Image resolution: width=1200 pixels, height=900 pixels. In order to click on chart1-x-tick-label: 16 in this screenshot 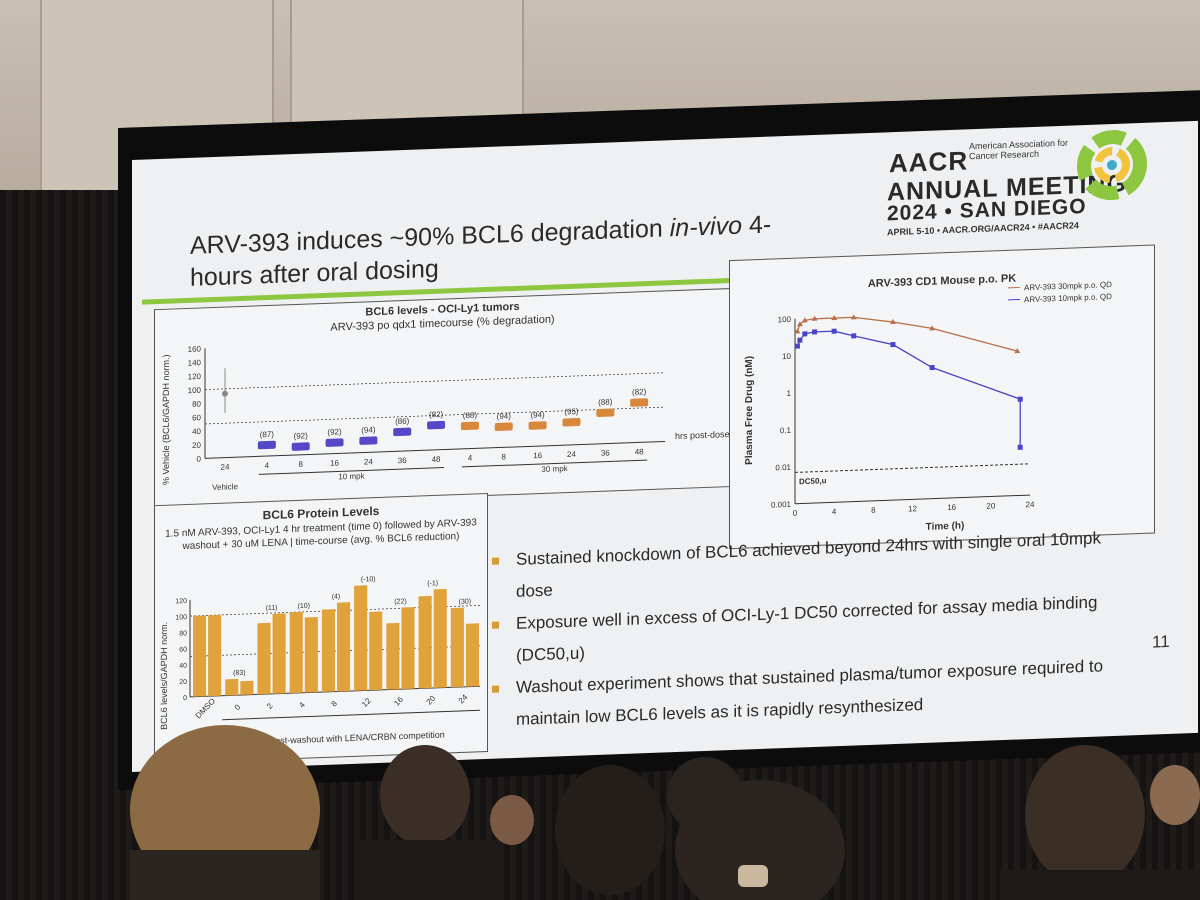, I will do `click(334, 462)`.